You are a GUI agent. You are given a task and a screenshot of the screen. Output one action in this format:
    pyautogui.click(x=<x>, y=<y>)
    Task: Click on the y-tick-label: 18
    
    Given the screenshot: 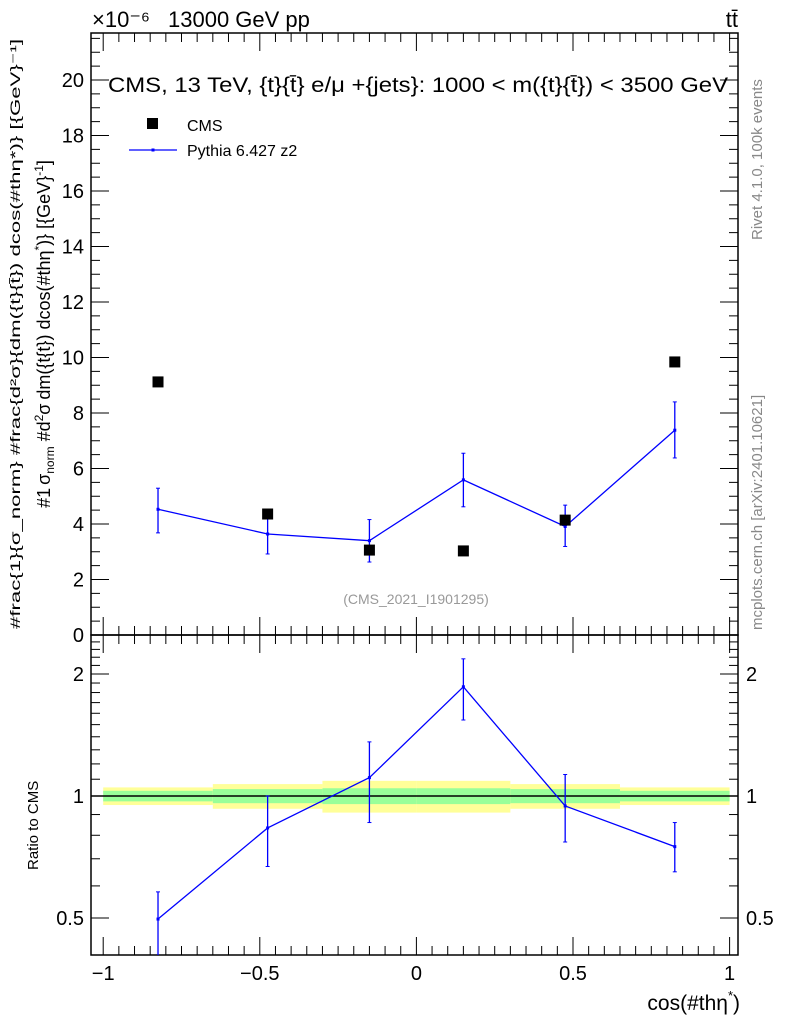 What is the action you would take?
    pyautogui.click(x=73, y=137)
    